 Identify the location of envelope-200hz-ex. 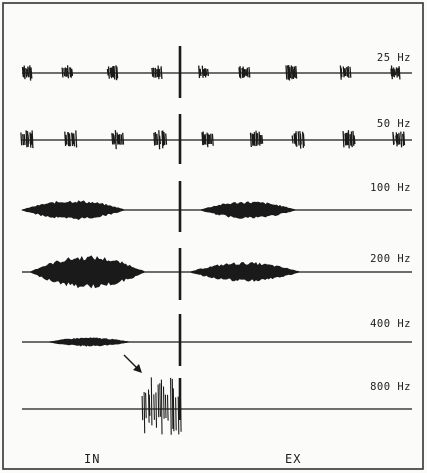
(245, 271).